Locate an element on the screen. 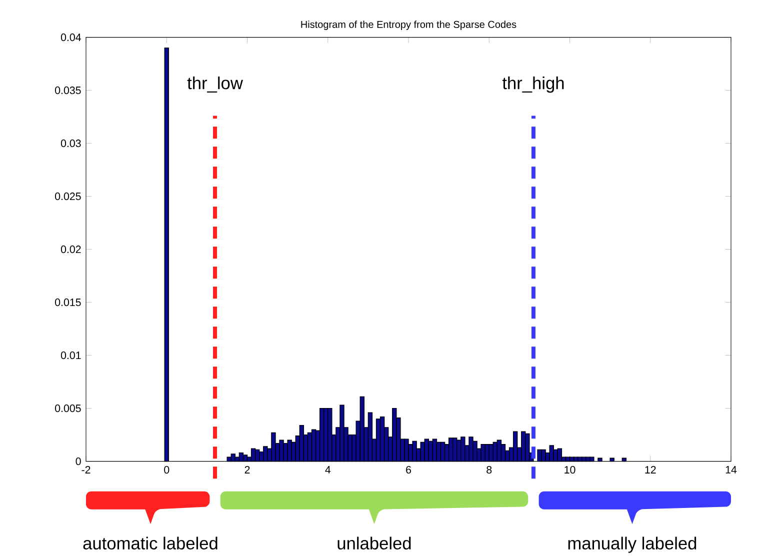 The height and width of the screenshot is (556, 757). x-tick-label: 14 is located at coordinates (731, 470).